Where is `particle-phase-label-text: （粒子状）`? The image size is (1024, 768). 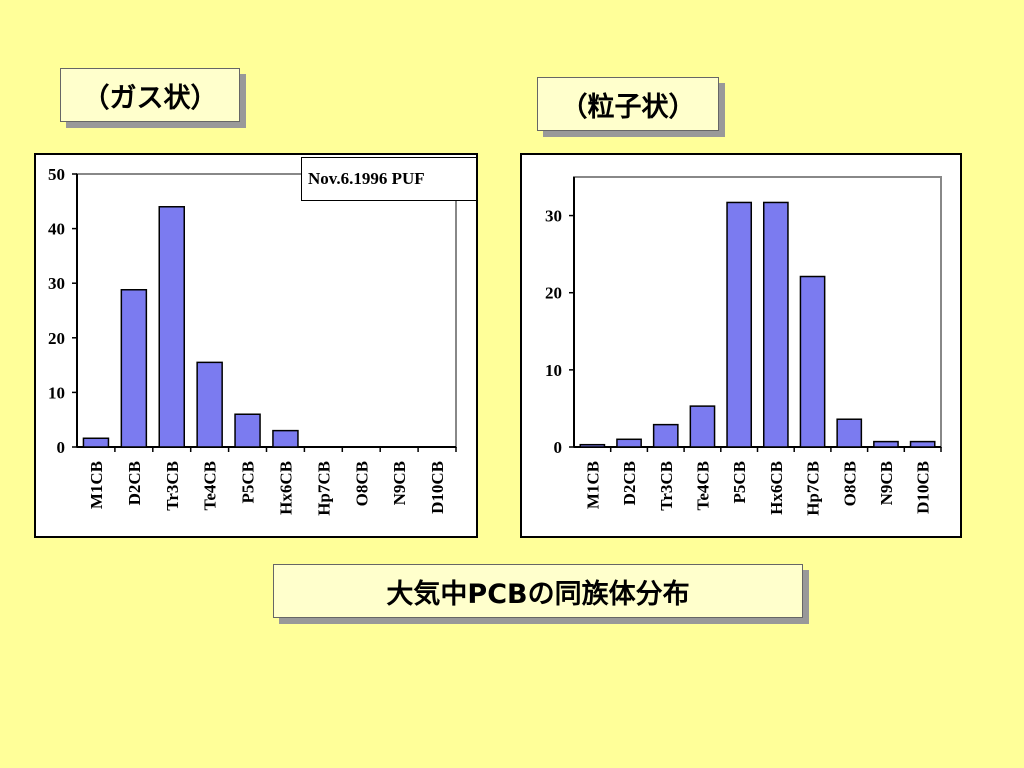
particle-phase-label-text: （粒子状） is located at coordinates (628, 107).